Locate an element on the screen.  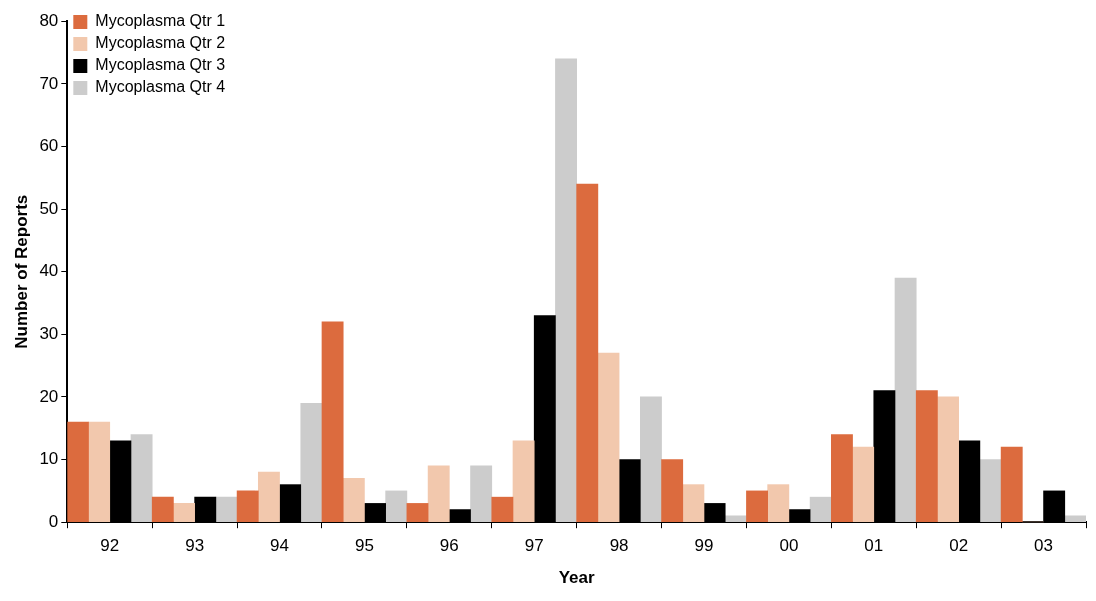
y-tick-label: 40 is located at coordinates (49, 271).